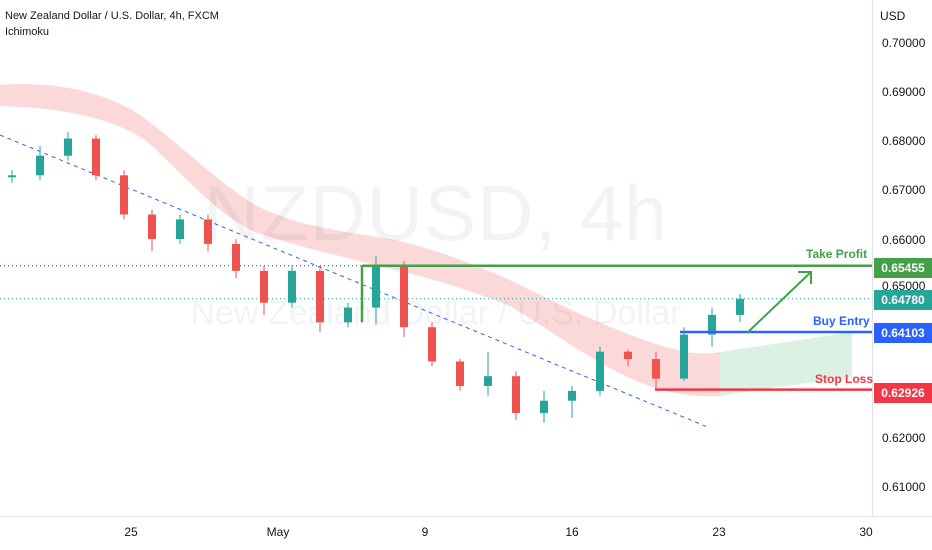  What do you see at coordinates (436, 313) in the screenshot?
I see `watermark-name: New Zealand Dollar / U.S. Dollar` at bounding box center [436, 313].